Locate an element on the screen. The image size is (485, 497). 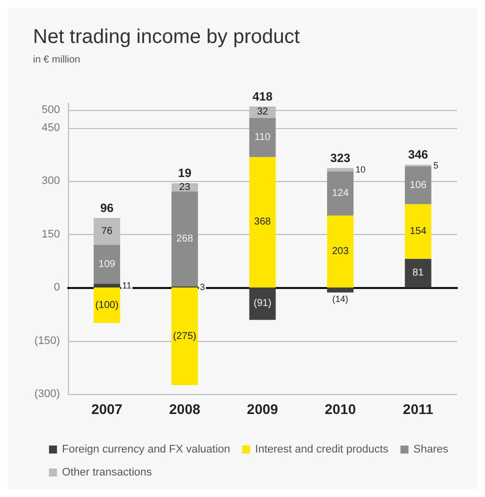
total-label: 19 is located at coordinates (185, 173).